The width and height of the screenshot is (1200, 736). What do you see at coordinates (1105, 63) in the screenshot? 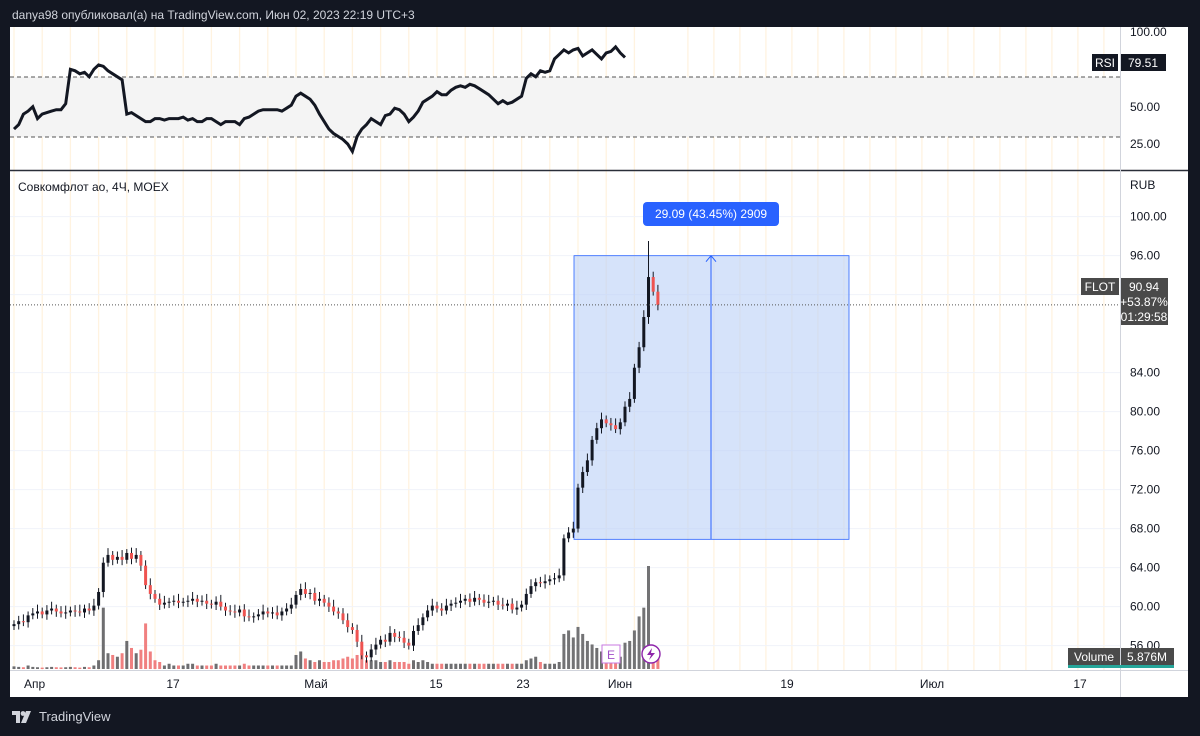
I see `rsi-label: RSI` at bounding box center [1105, 63].